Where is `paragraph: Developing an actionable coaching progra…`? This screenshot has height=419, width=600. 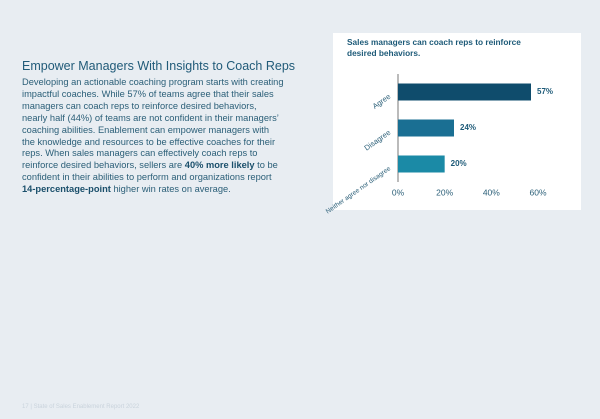 paragraph: Developing an actionable coaching progra… is located at coordinates (153, 136).